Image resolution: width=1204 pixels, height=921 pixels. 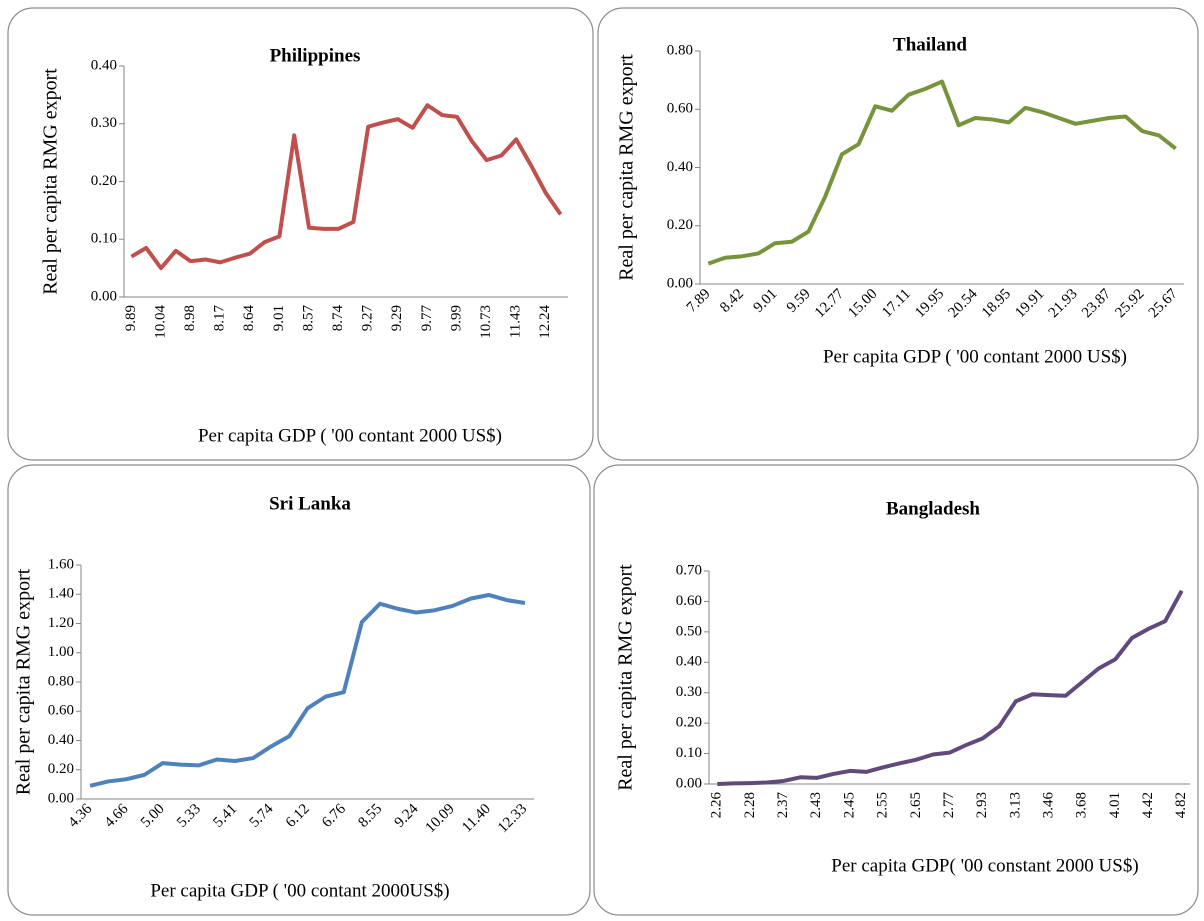 What do you see at coordinates (61, 594) in the screenshot?
I see `y-tick-label: 1.40` at bounding box center [61, 594].